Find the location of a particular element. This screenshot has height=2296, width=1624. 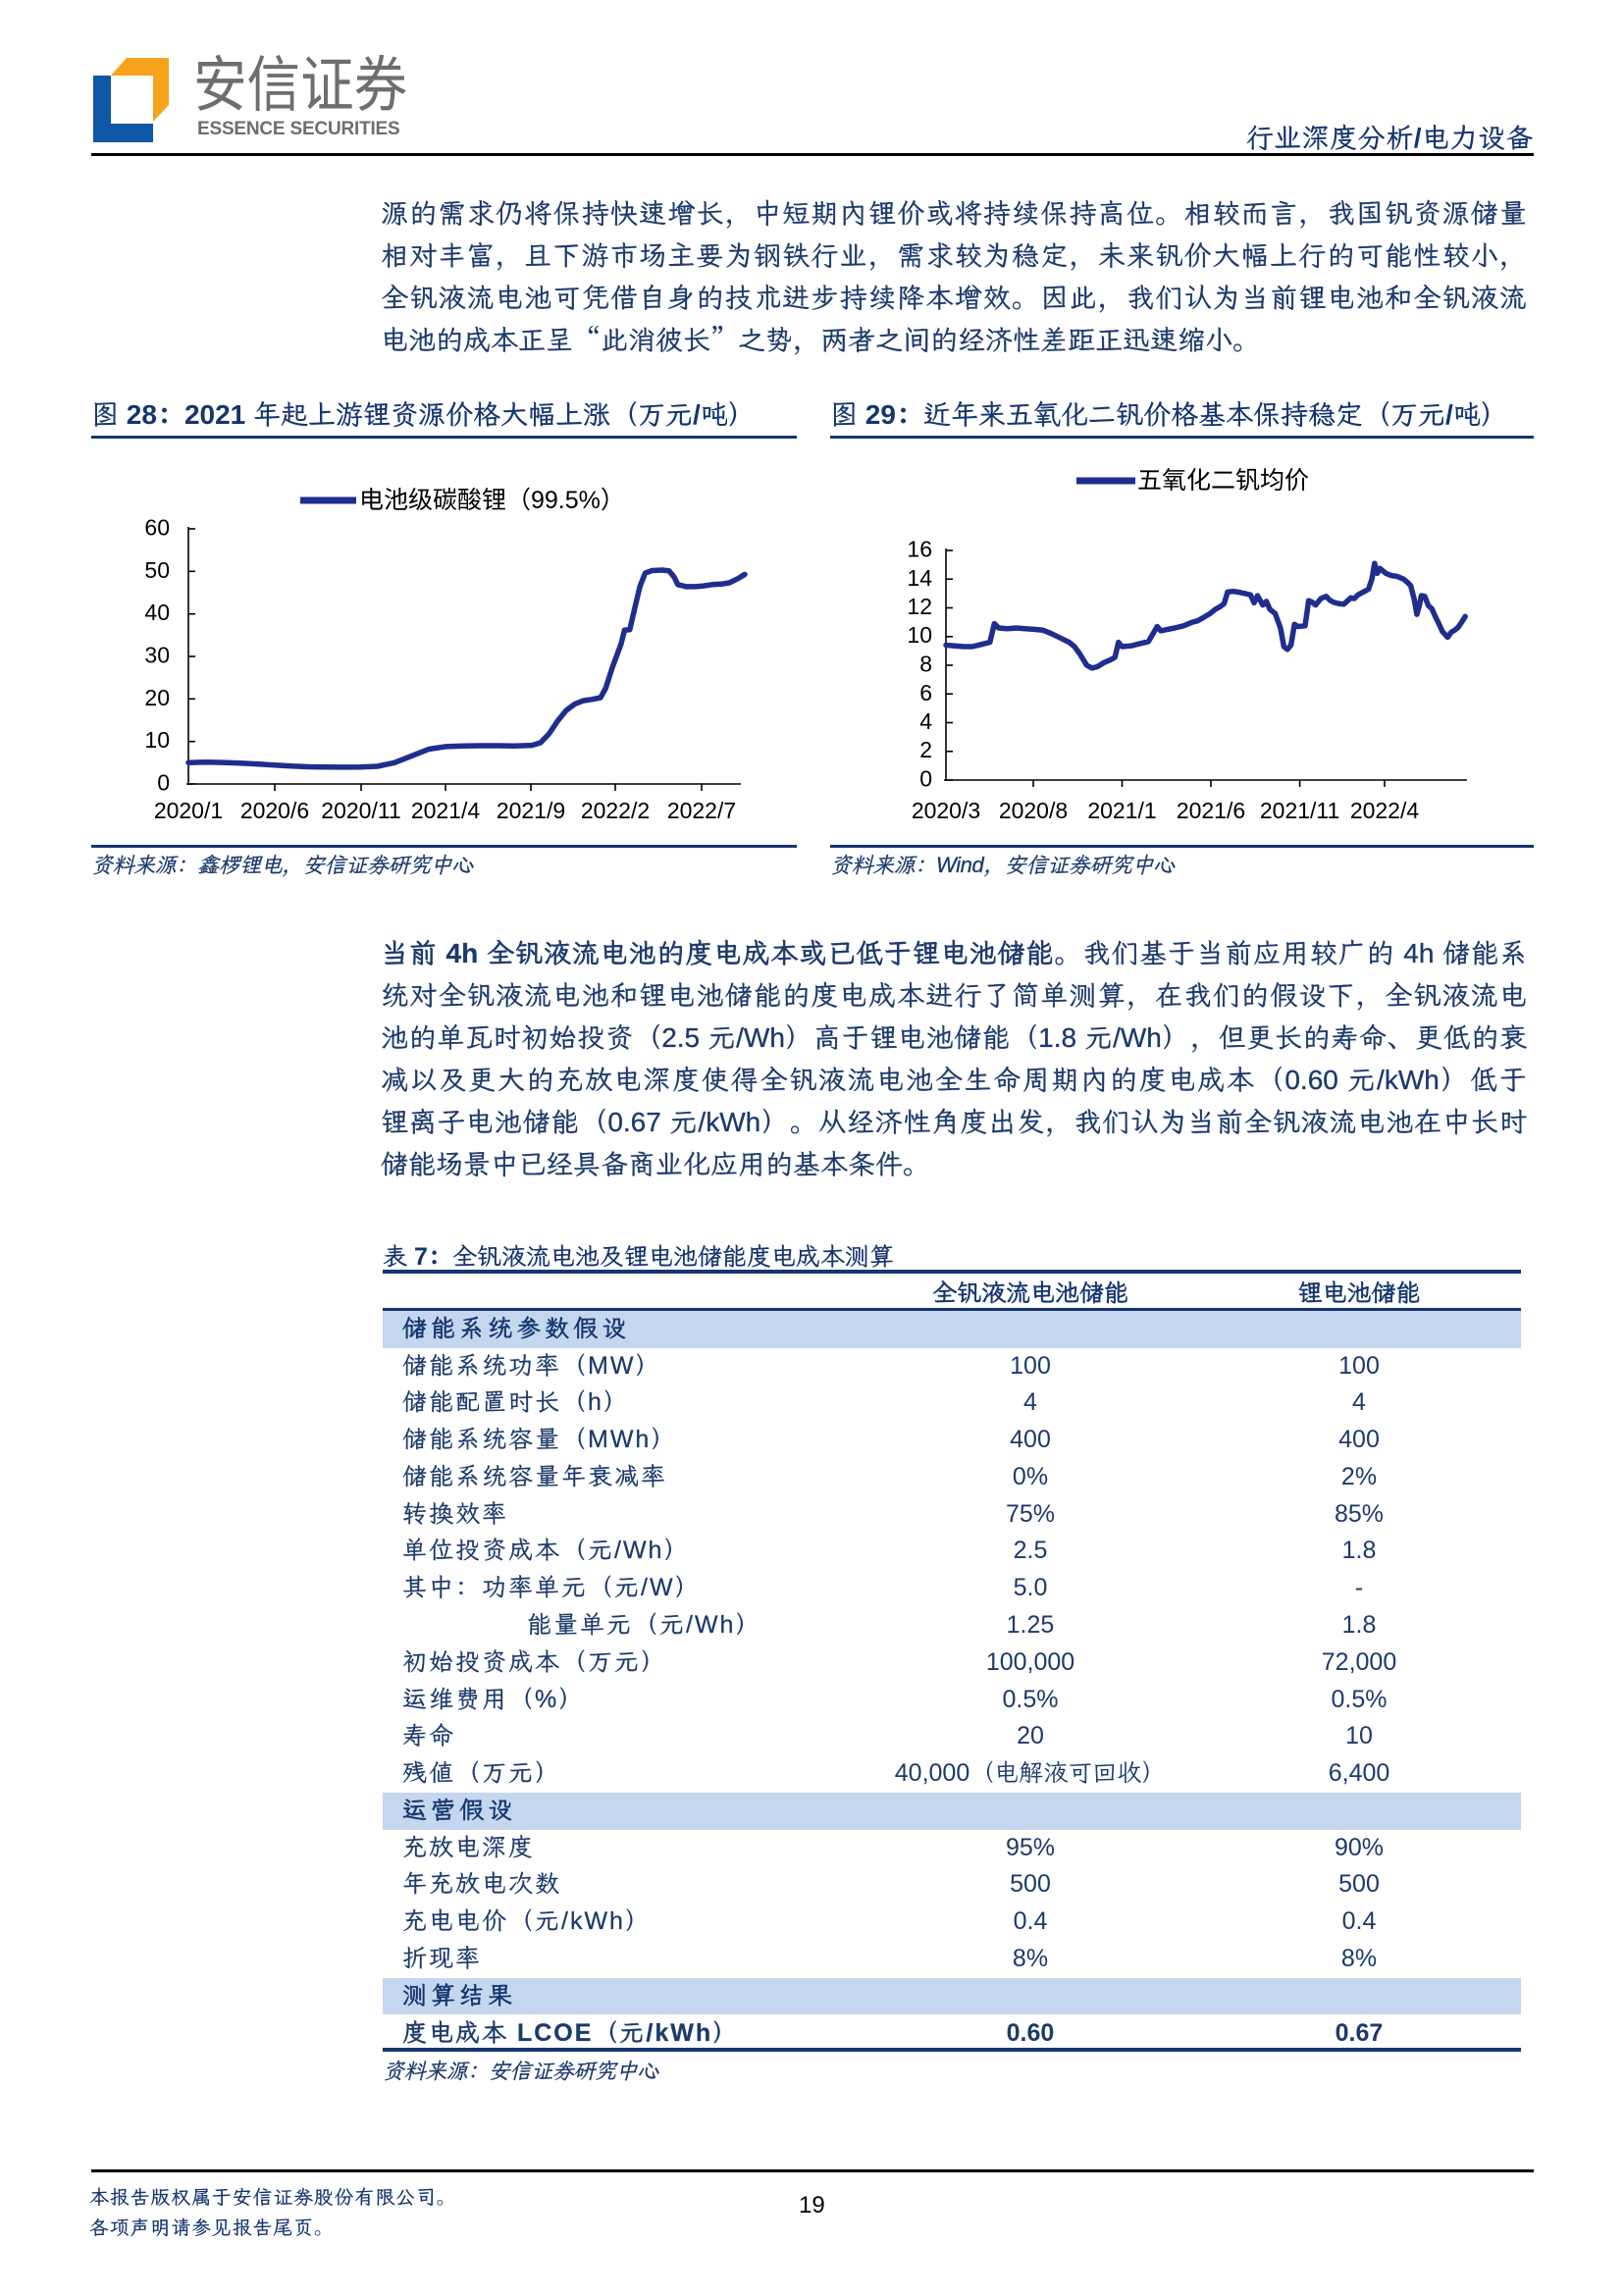

svg-text: 20 is located at coordinates (157, 697).